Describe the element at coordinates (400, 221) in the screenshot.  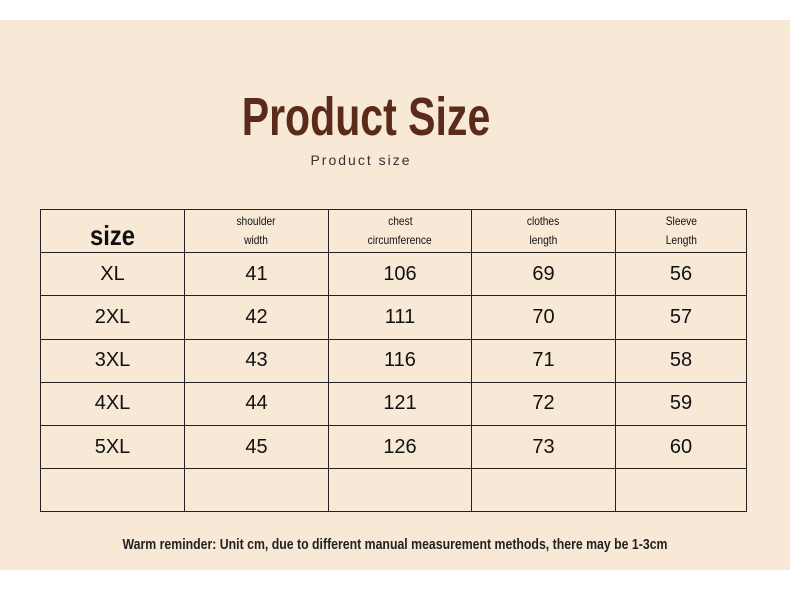
I see `header-text: chest` at that location.